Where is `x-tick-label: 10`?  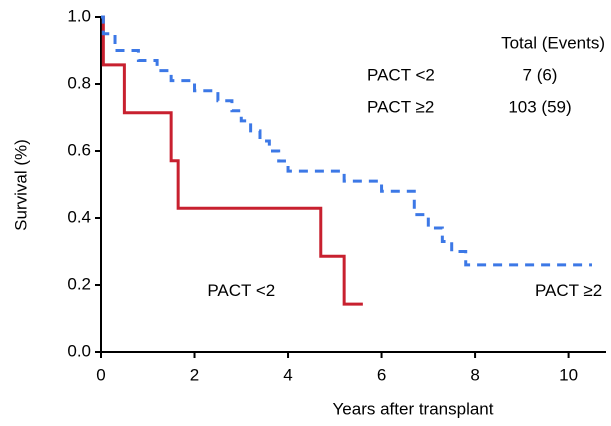 x-tick-label: 10 is located at coordinates (568, 374).